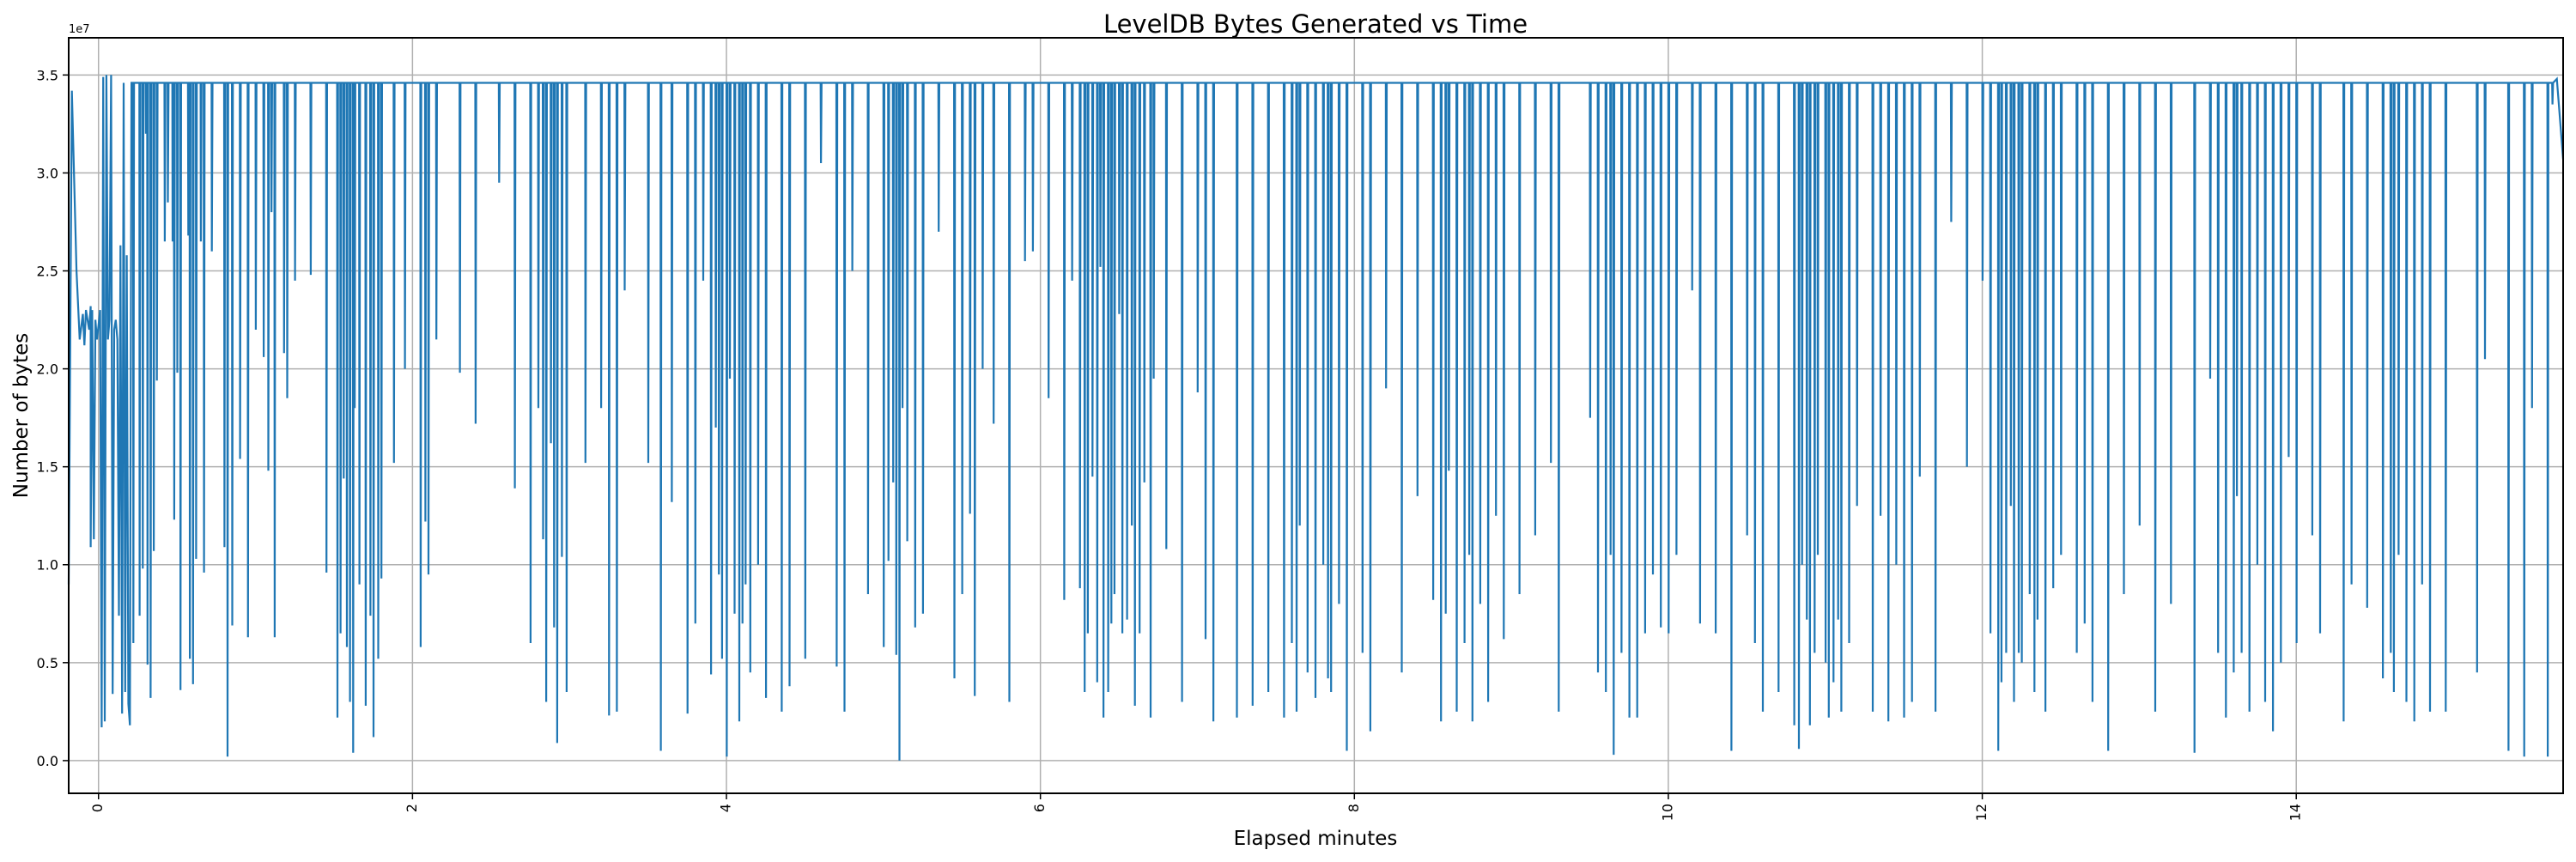 This screenshot has height=862, width=2576. What do you see at coordinates (726, 808) in the screenshot?
I see `x-tick-label: 4` at bounding box center [726, 808].